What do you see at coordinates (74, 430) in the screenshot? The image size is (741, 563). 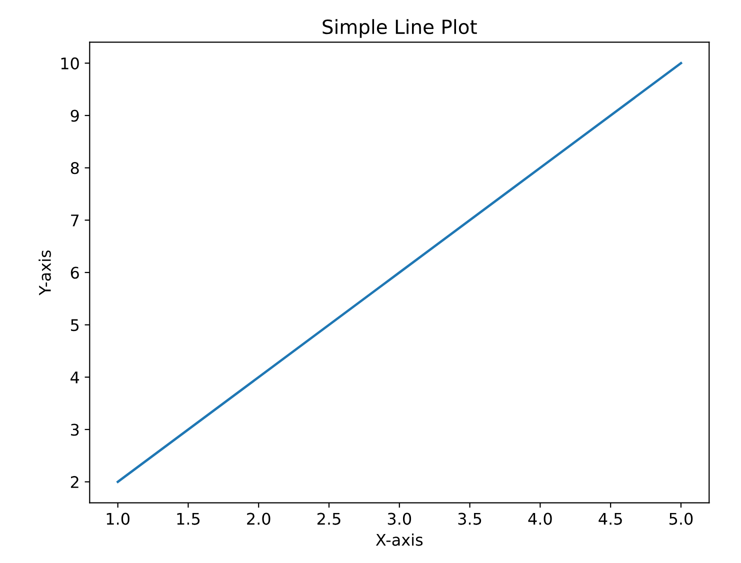 I see `y-tick-label: 3` at bounding box center [74, 430].